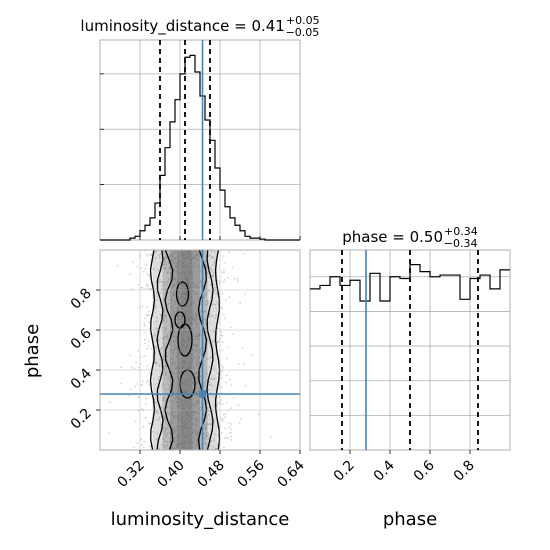  I want to click on x-tick-label: 0.4, so click(384, 470).